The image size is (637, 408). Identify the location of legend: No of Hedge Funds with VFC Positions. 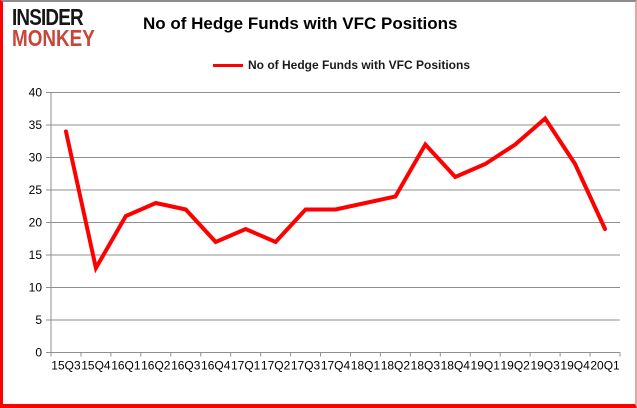
(319, 65).